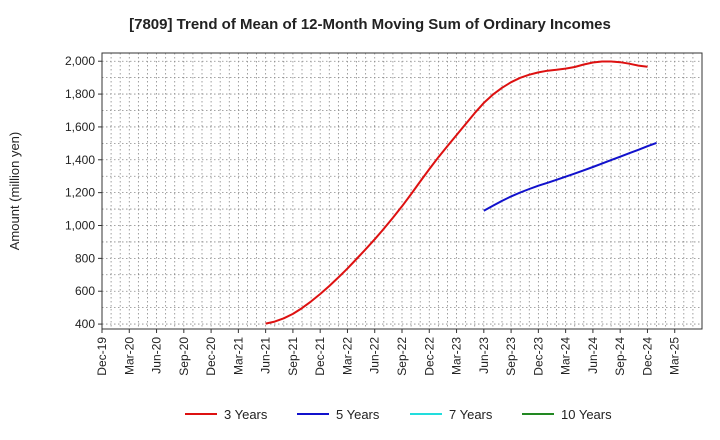 The image size is (720, 440). I want to click on y-tick-label: 1,400, so click(80, 160).